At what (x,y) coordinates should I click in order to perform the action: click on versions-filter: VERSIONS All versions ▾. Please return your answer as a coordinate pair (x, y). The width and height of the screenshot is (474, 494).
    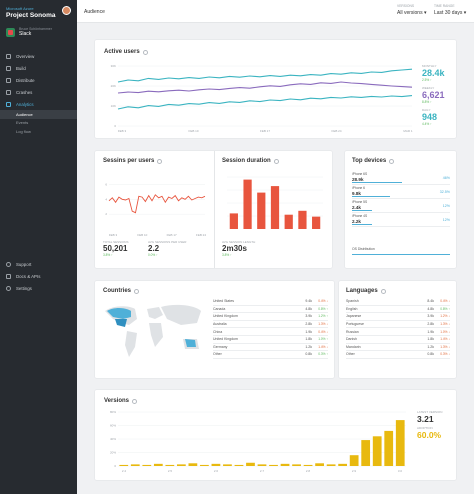
    Looking at the image, I should click on (411, 10).